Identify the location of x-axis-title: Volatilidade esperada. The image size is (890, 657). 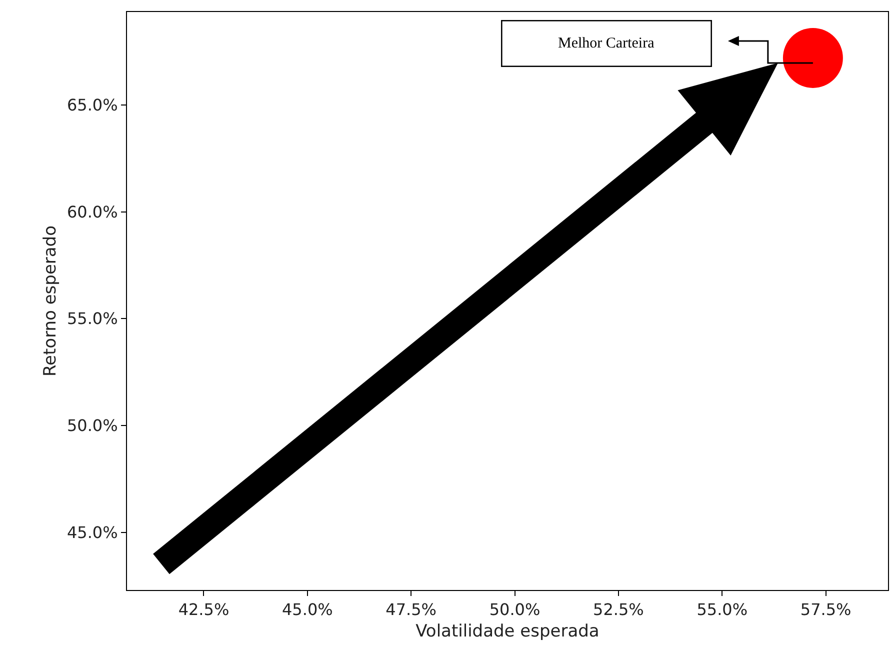
(508, 632).